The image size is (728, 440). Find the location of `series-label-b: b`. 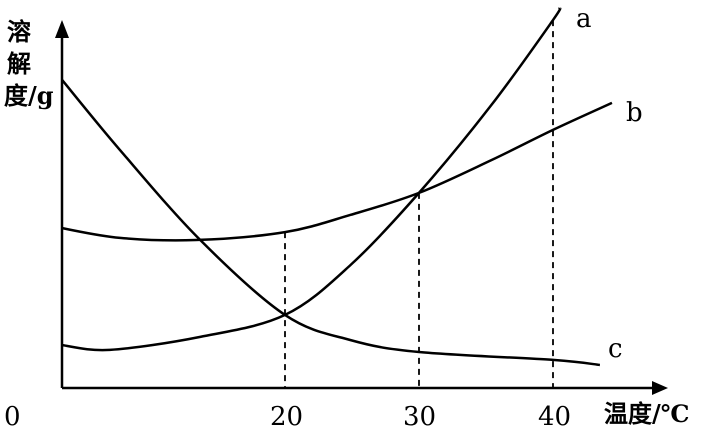

series-label-b: b is located at coordinates (634, 113).